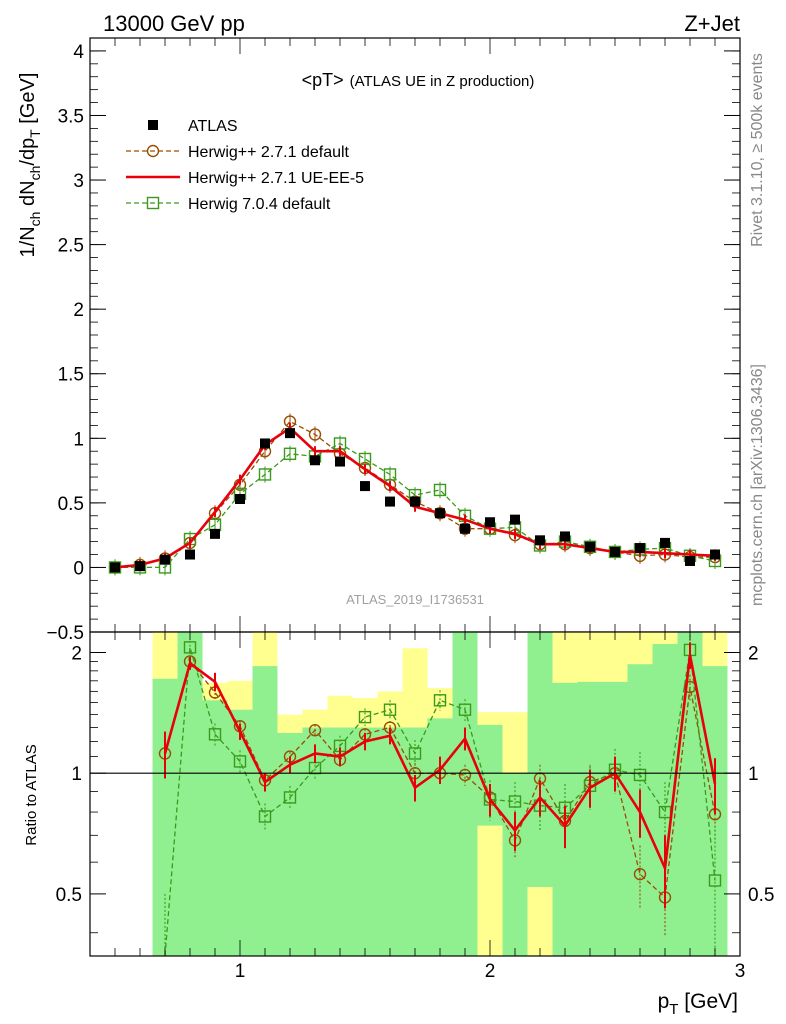 The image size is (786, 1024). What do you see at coordinates (757, 150) in the screenshot?
I see `rivet-version-label: Rivet 3.1.10, ≥ 500k events` at bounding box center [757, 150].